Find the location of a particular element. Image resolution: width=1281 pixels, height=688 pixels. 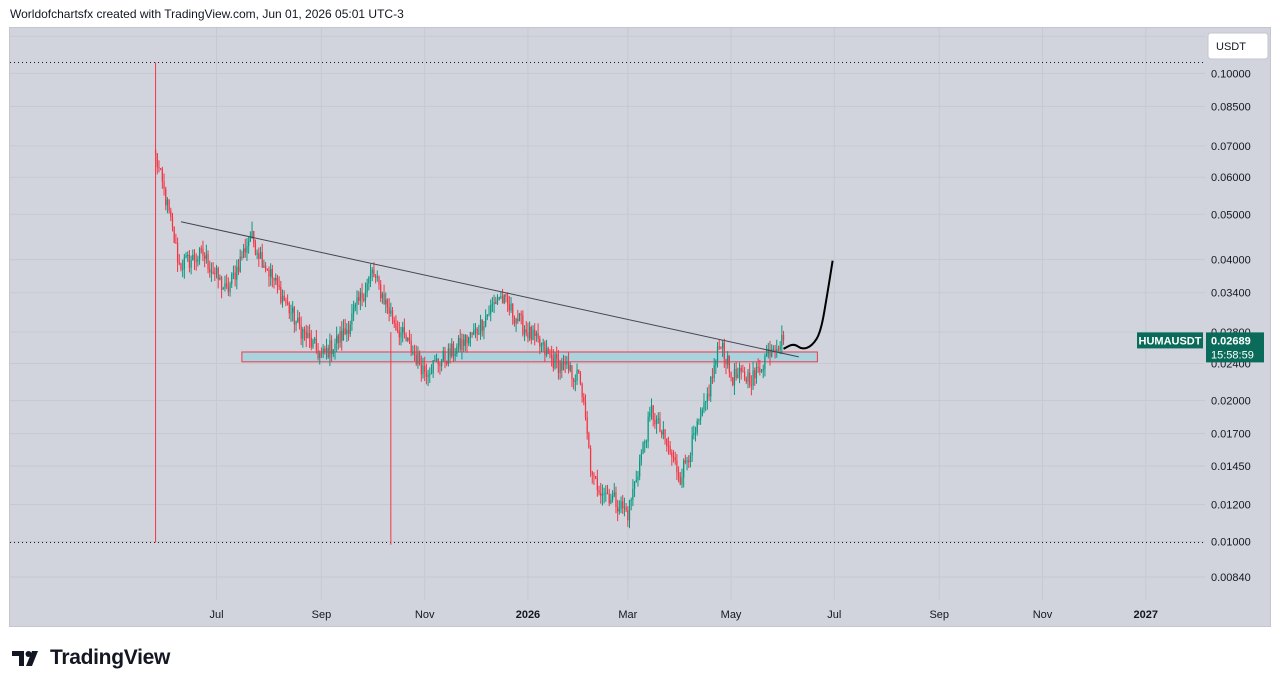

last-price-label: 0.02689 is located at coordinates (1231, 341).